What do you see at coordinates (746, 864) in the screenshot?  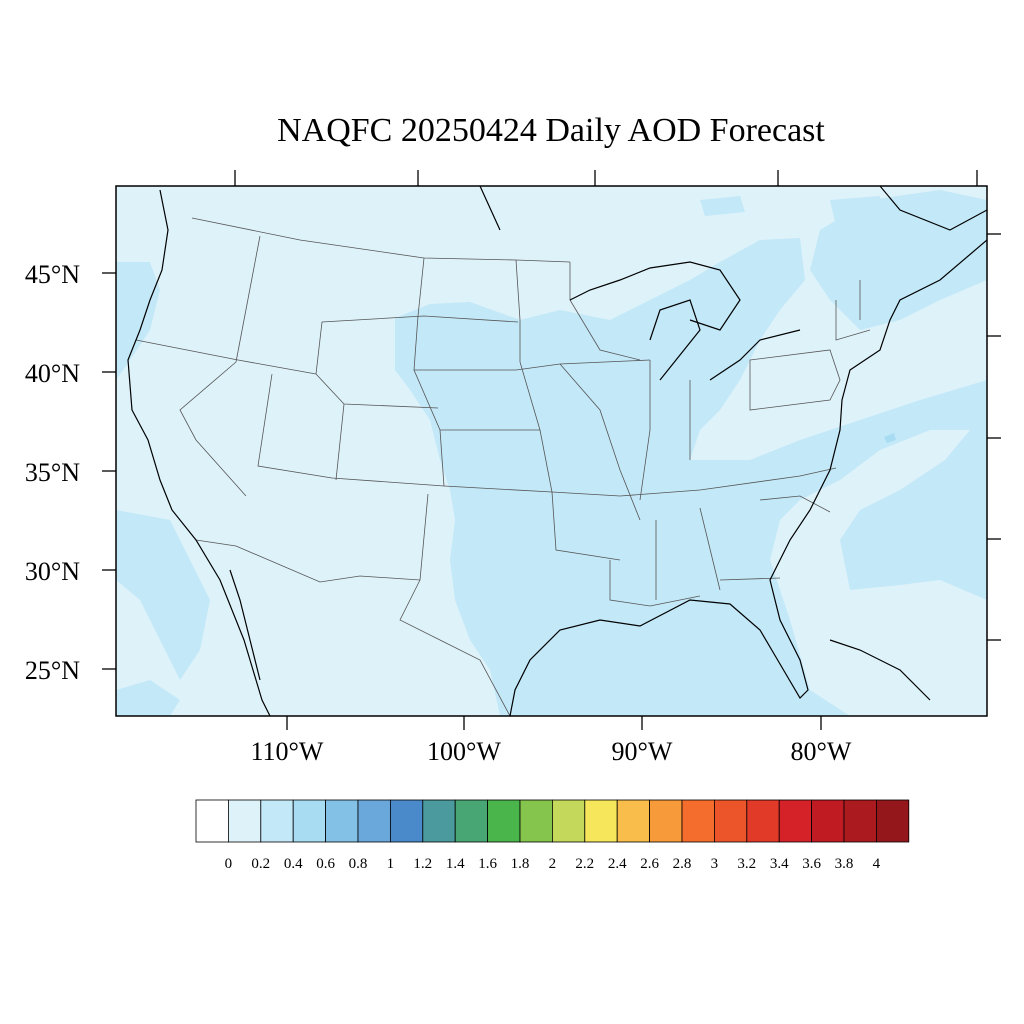 I see `colorbar-tick-label: 3.2` at bounding box center [746, 864].